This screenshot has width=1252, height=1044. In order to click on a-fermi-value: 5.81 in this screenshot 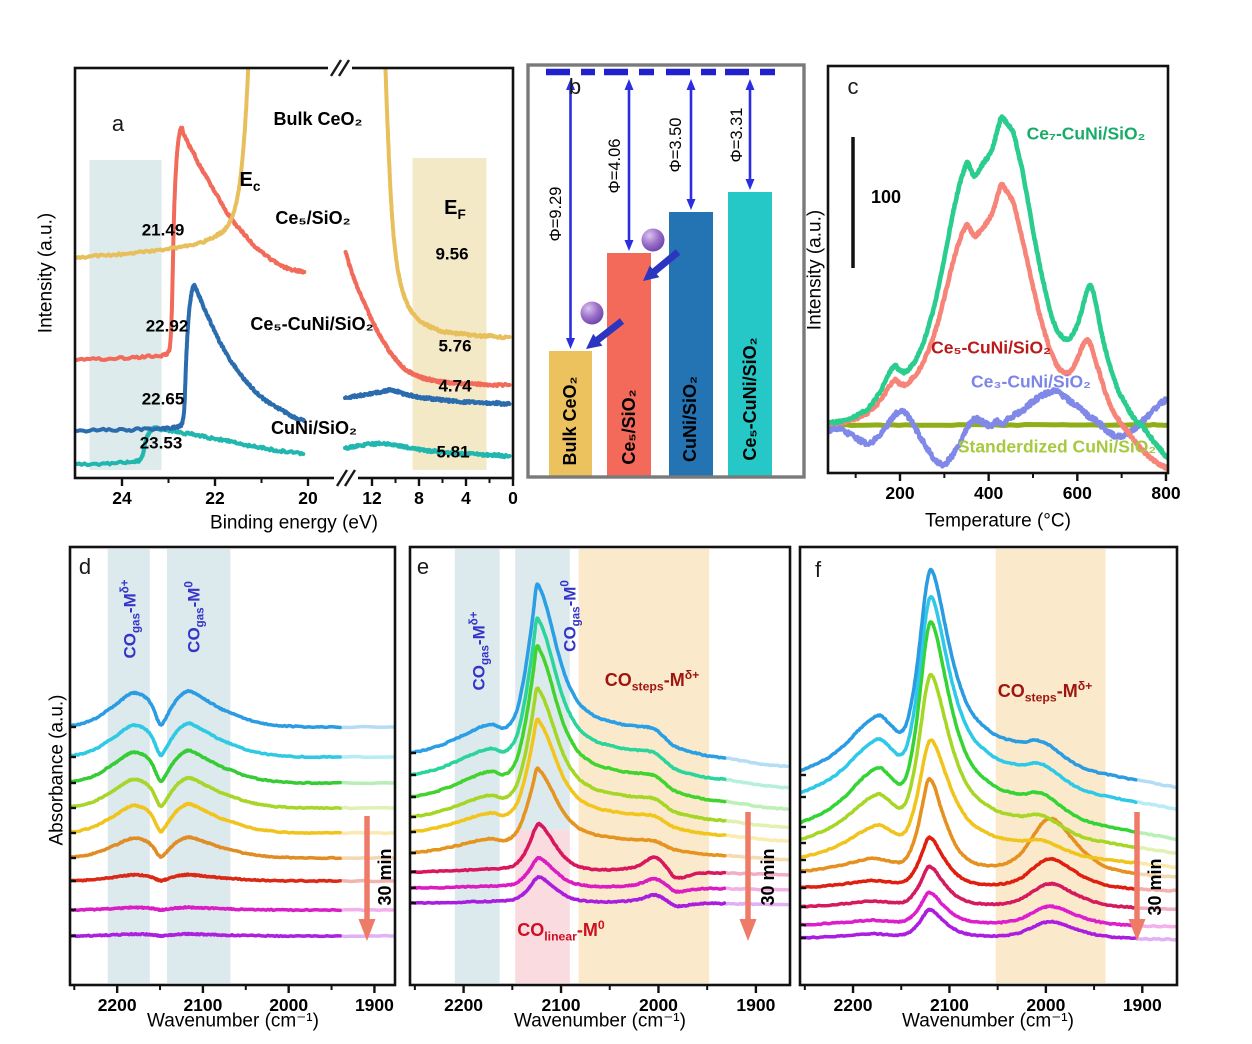, I will do `click(453, 452)`.